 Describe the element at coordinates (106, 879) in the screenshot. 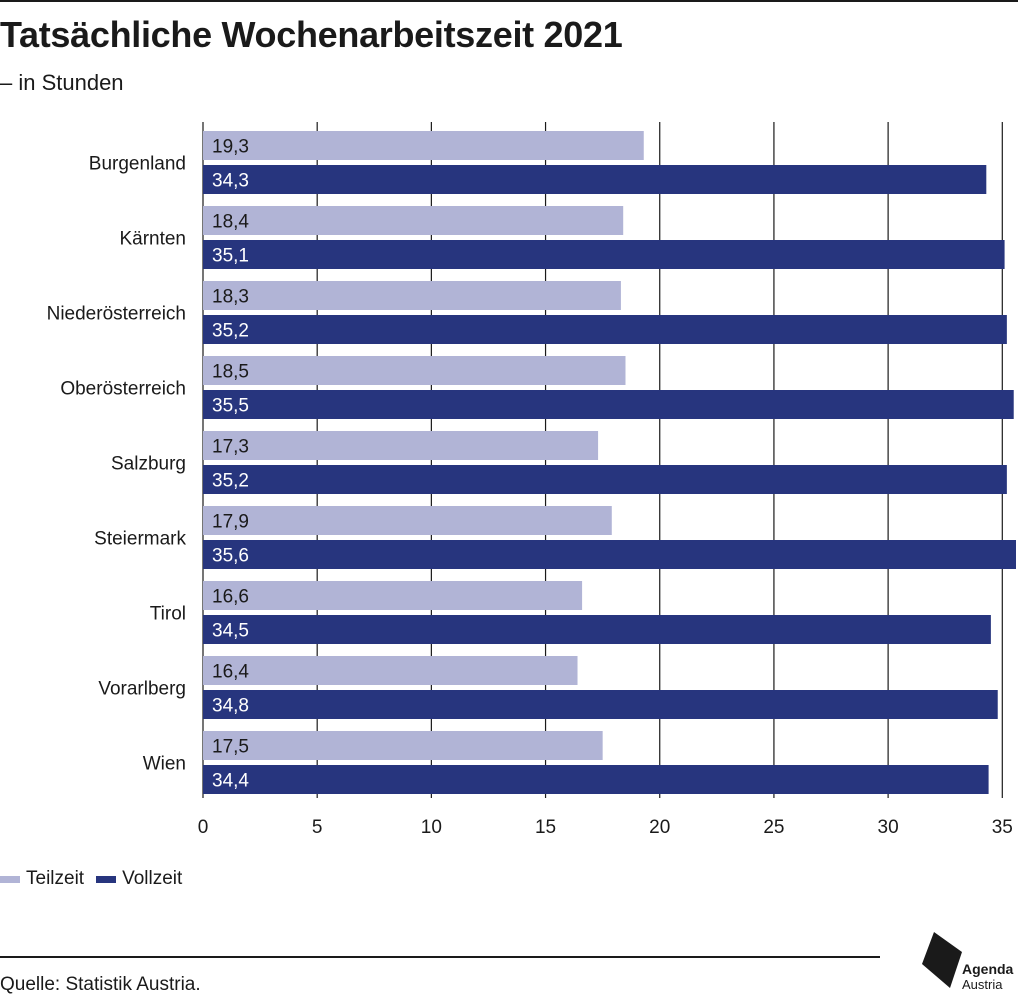

I see `legend-swatch-vollzeit` at that location.